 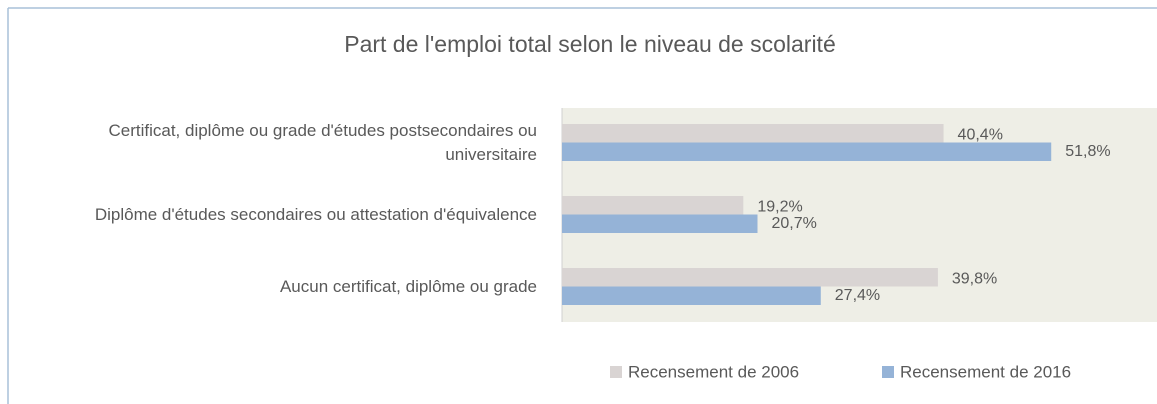 What do you see at coordinates (794, 223) in the screenshot?
I see `value-label: 20,7%` at bounding box center [794, 223].